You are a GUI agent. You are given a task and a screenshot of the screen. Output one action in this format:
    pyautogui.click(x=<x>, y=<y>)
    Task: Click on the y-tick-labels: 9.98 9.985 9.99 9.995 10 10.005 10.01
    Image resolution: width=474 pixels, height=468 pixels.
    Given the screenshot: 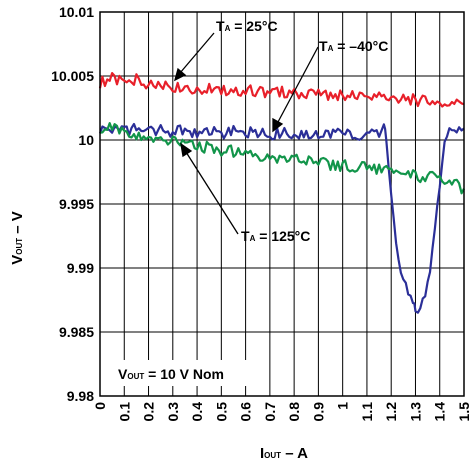 What is the action you would take?
    pyautogui.click(x=72, y=204)
    